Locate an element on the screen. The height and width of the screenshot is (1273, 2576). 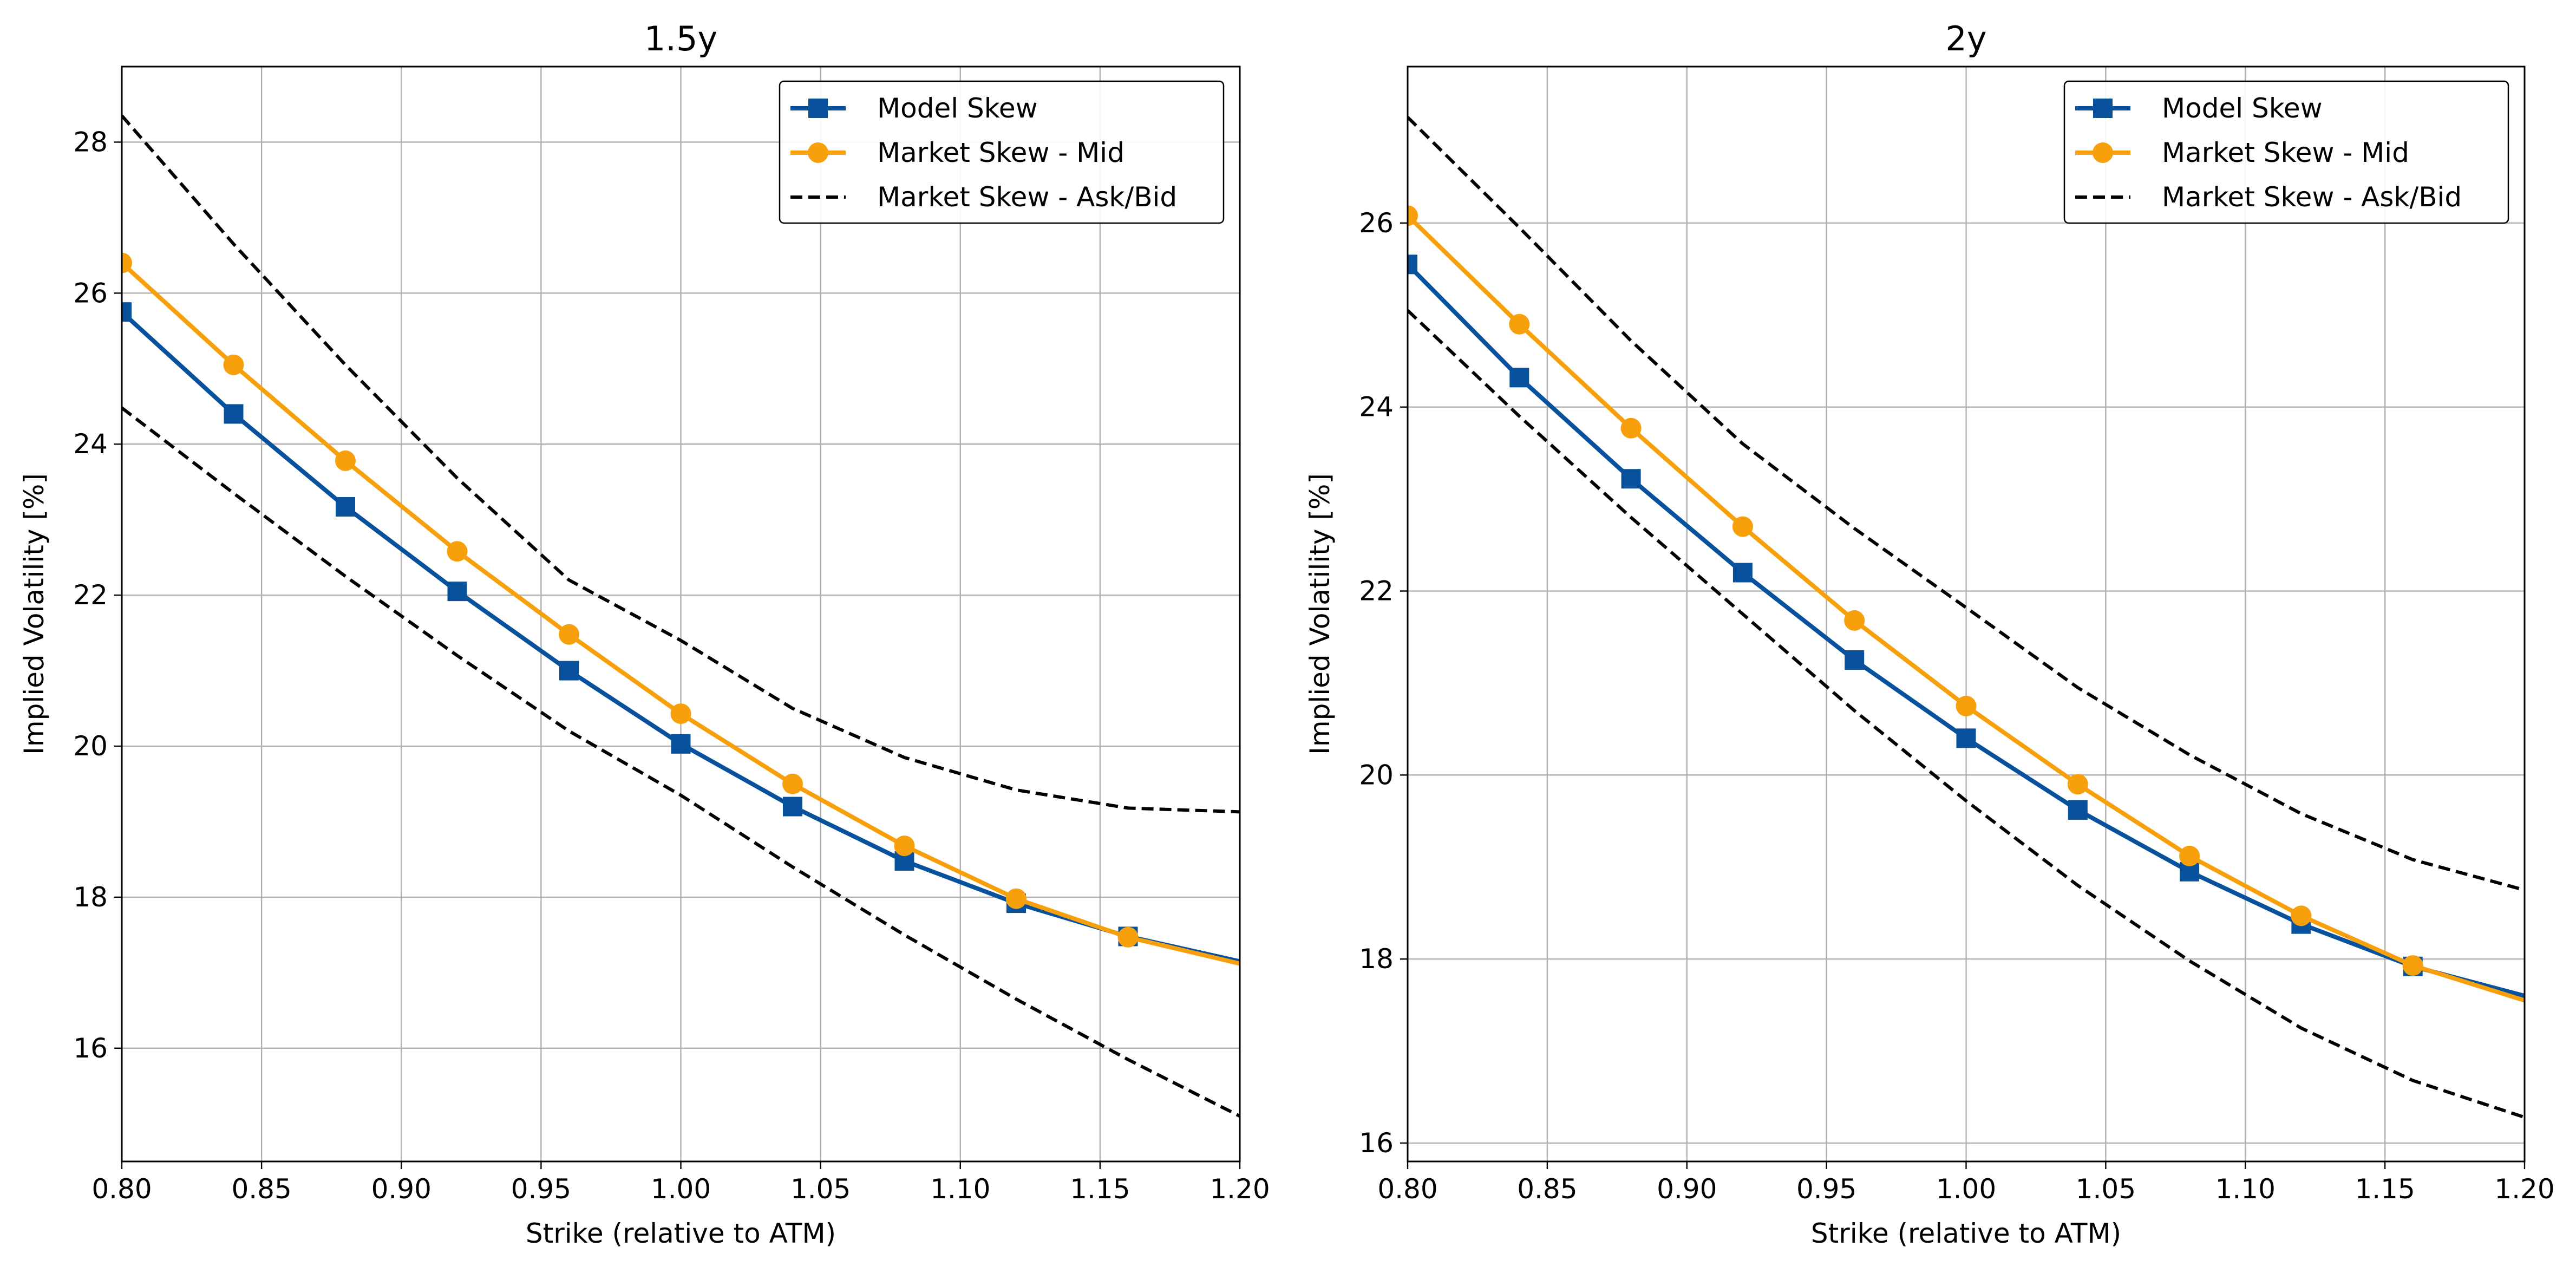
x-tick-label: 0.80 is located at coordinates (121, 1189).